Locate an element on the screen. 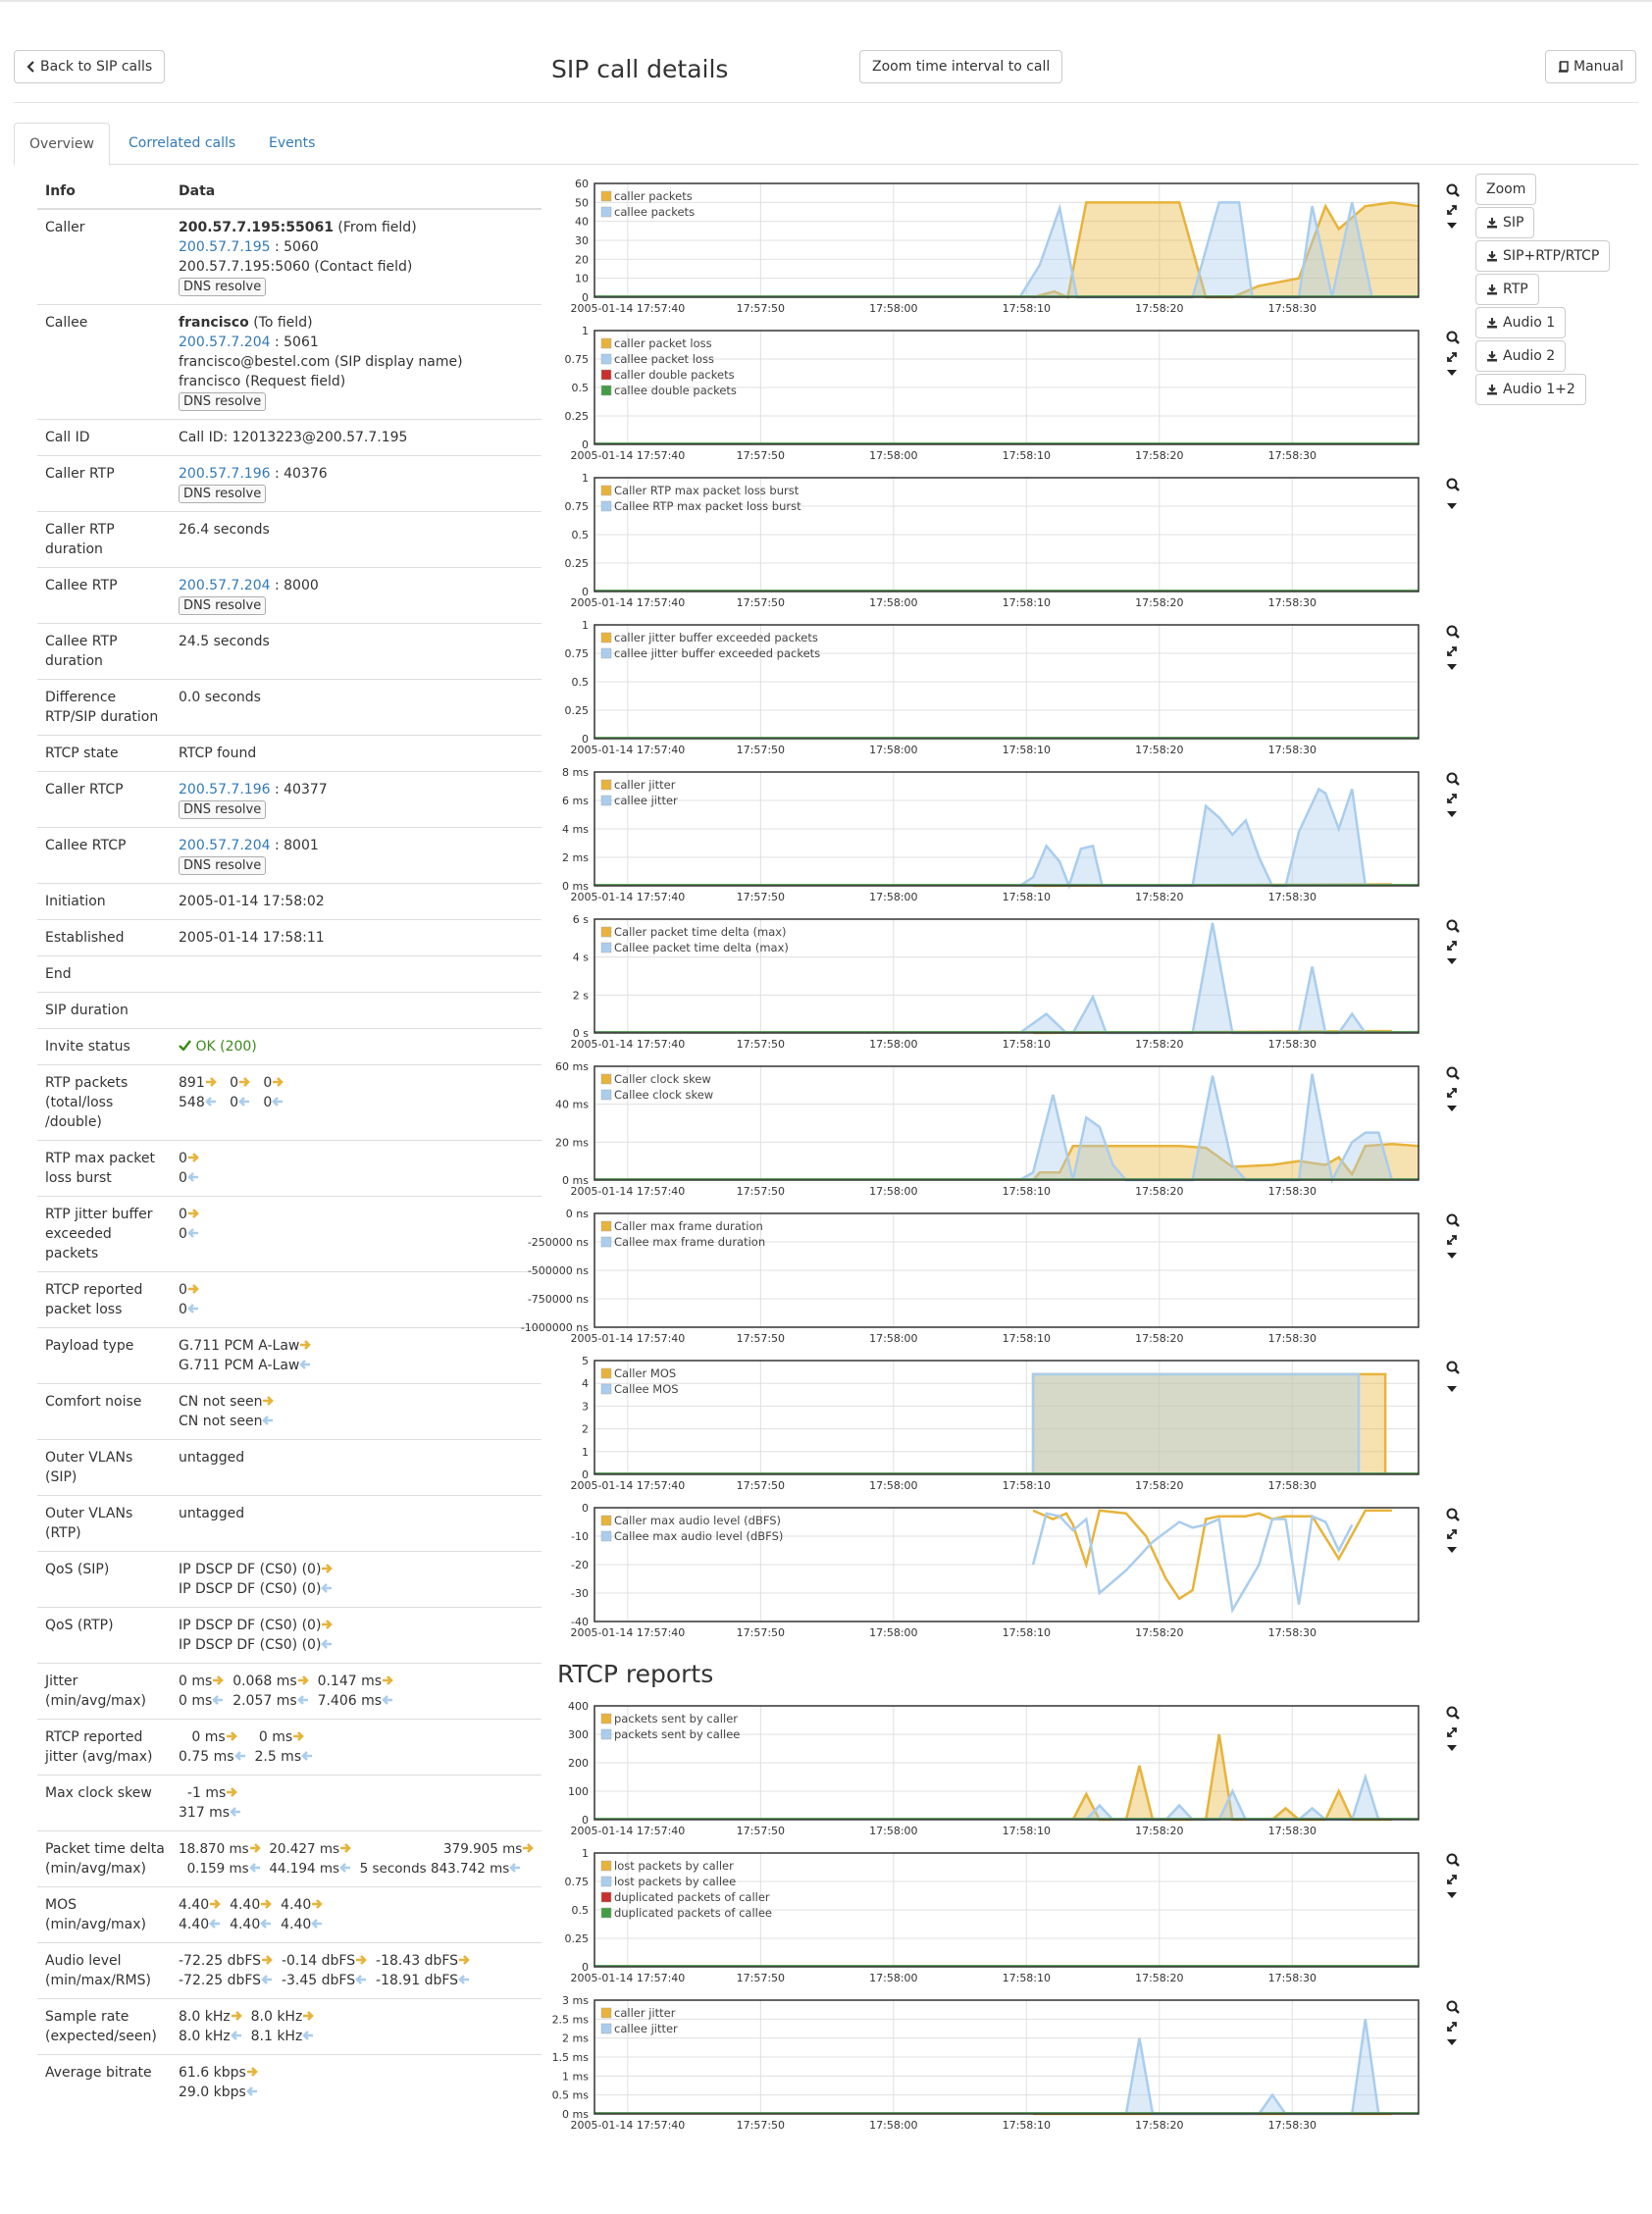 This screenshot has width=1652, height=2214. row-value: 200.57.7.196 : 40377 DNS resolve is located at coordinates (357, 799).